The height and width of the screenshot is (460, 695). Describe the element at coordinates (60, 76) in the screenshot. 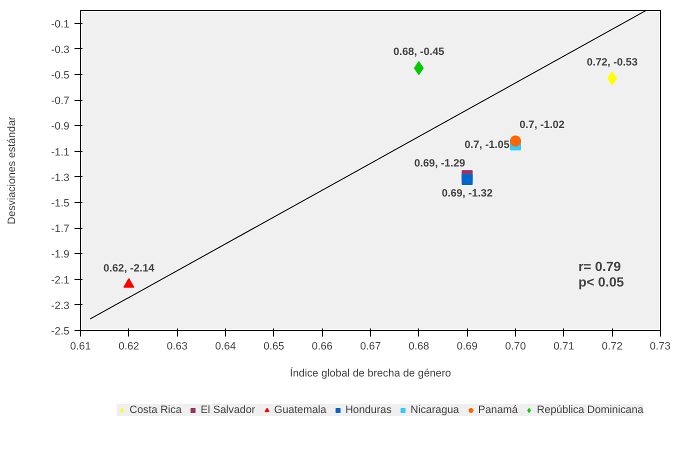

I see `y-tick-label: -0.5` at that location.